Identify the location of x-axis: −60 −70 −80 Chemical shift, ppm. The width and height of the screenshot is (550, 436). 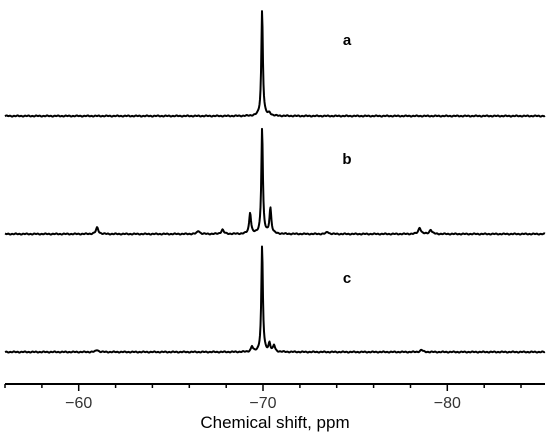
(274, 407).